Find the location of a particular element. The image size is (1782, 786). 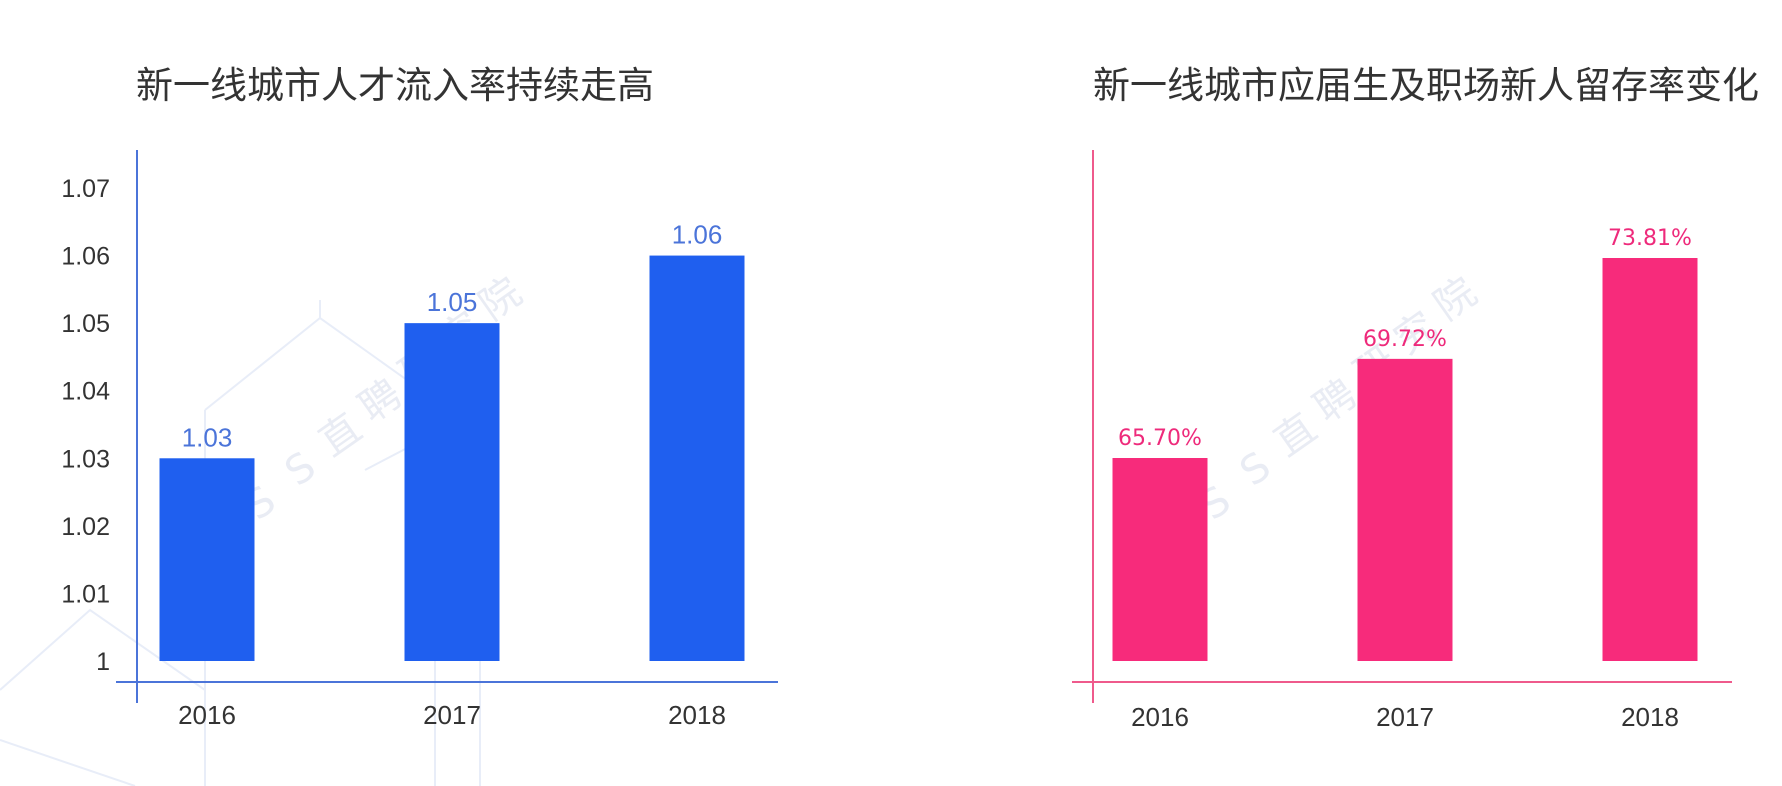

y-tick-label: 1.05 is located at coordinates (85, 324).